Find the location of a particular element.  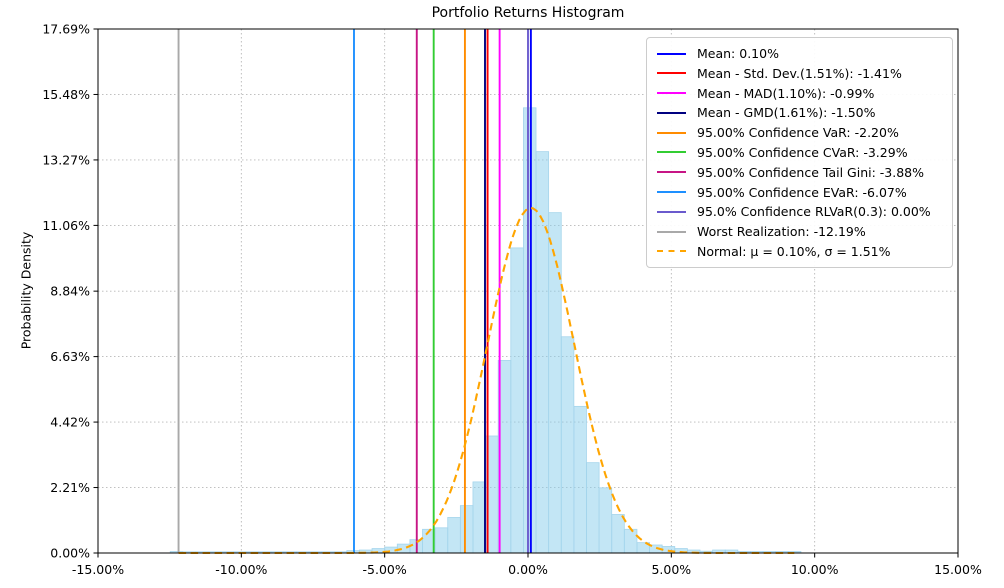

x-tick-label: 5.00% is located at coordinates (671, 569).